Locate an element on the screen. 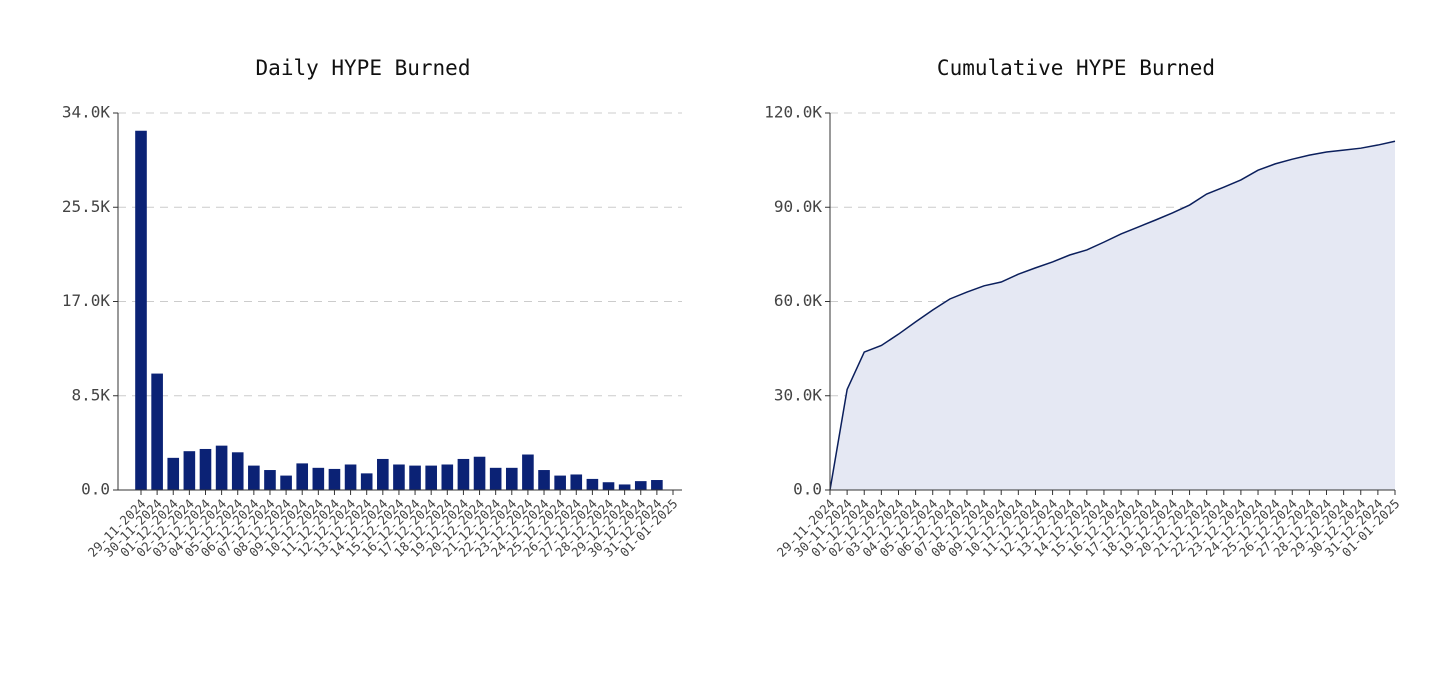 This screenshot has width=1456, height=680. y-tick-label: 120.0K is located at coordinates (793, 112).